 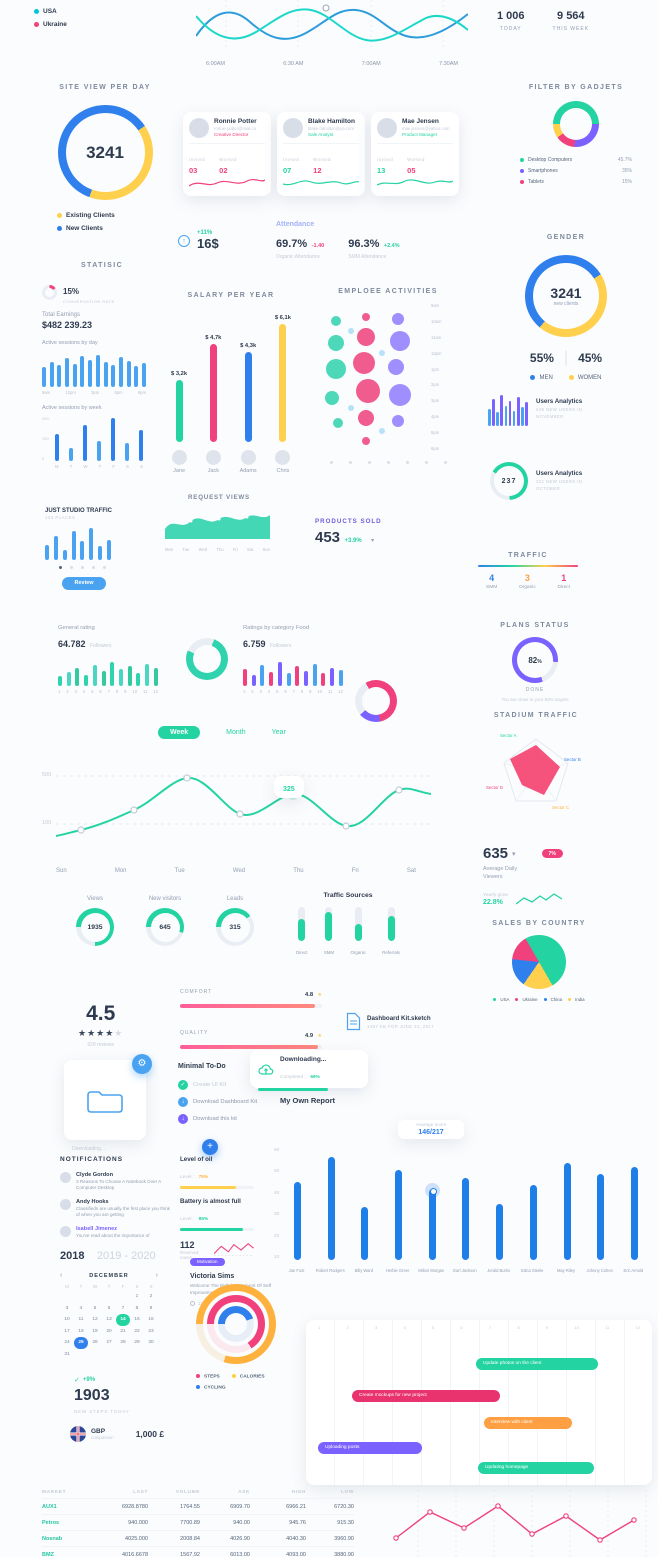 What do you see at coordinates (95, 1331) in the screenshot?
I see `calendar-day: 19` at bounding box center [95, 1331].